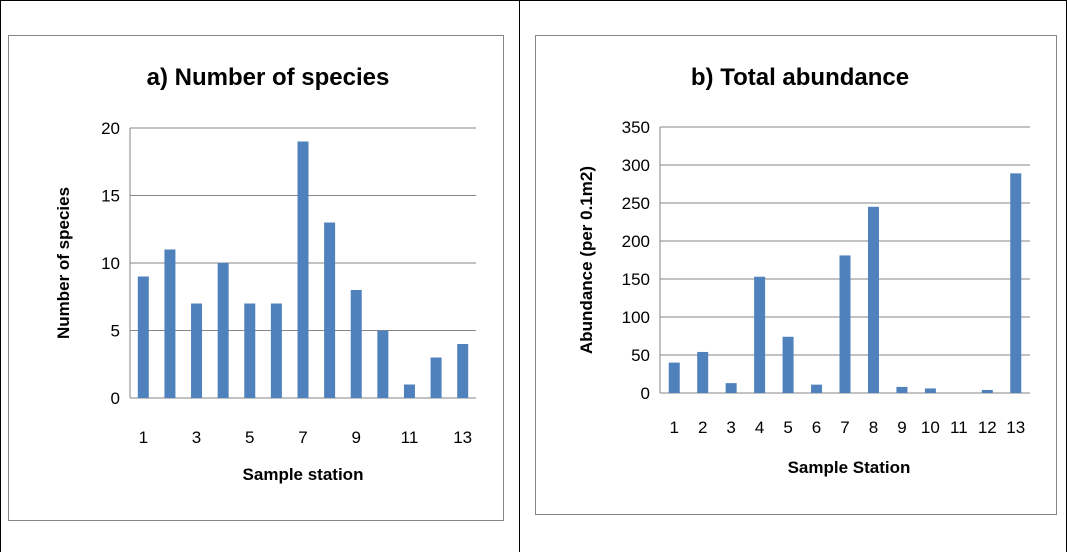 The image size is (1067, 552). What do you see at coordinates (268, 77) in the screenshot?
I see `chart-title: a) Number of species` at bounding box center [268, 77].